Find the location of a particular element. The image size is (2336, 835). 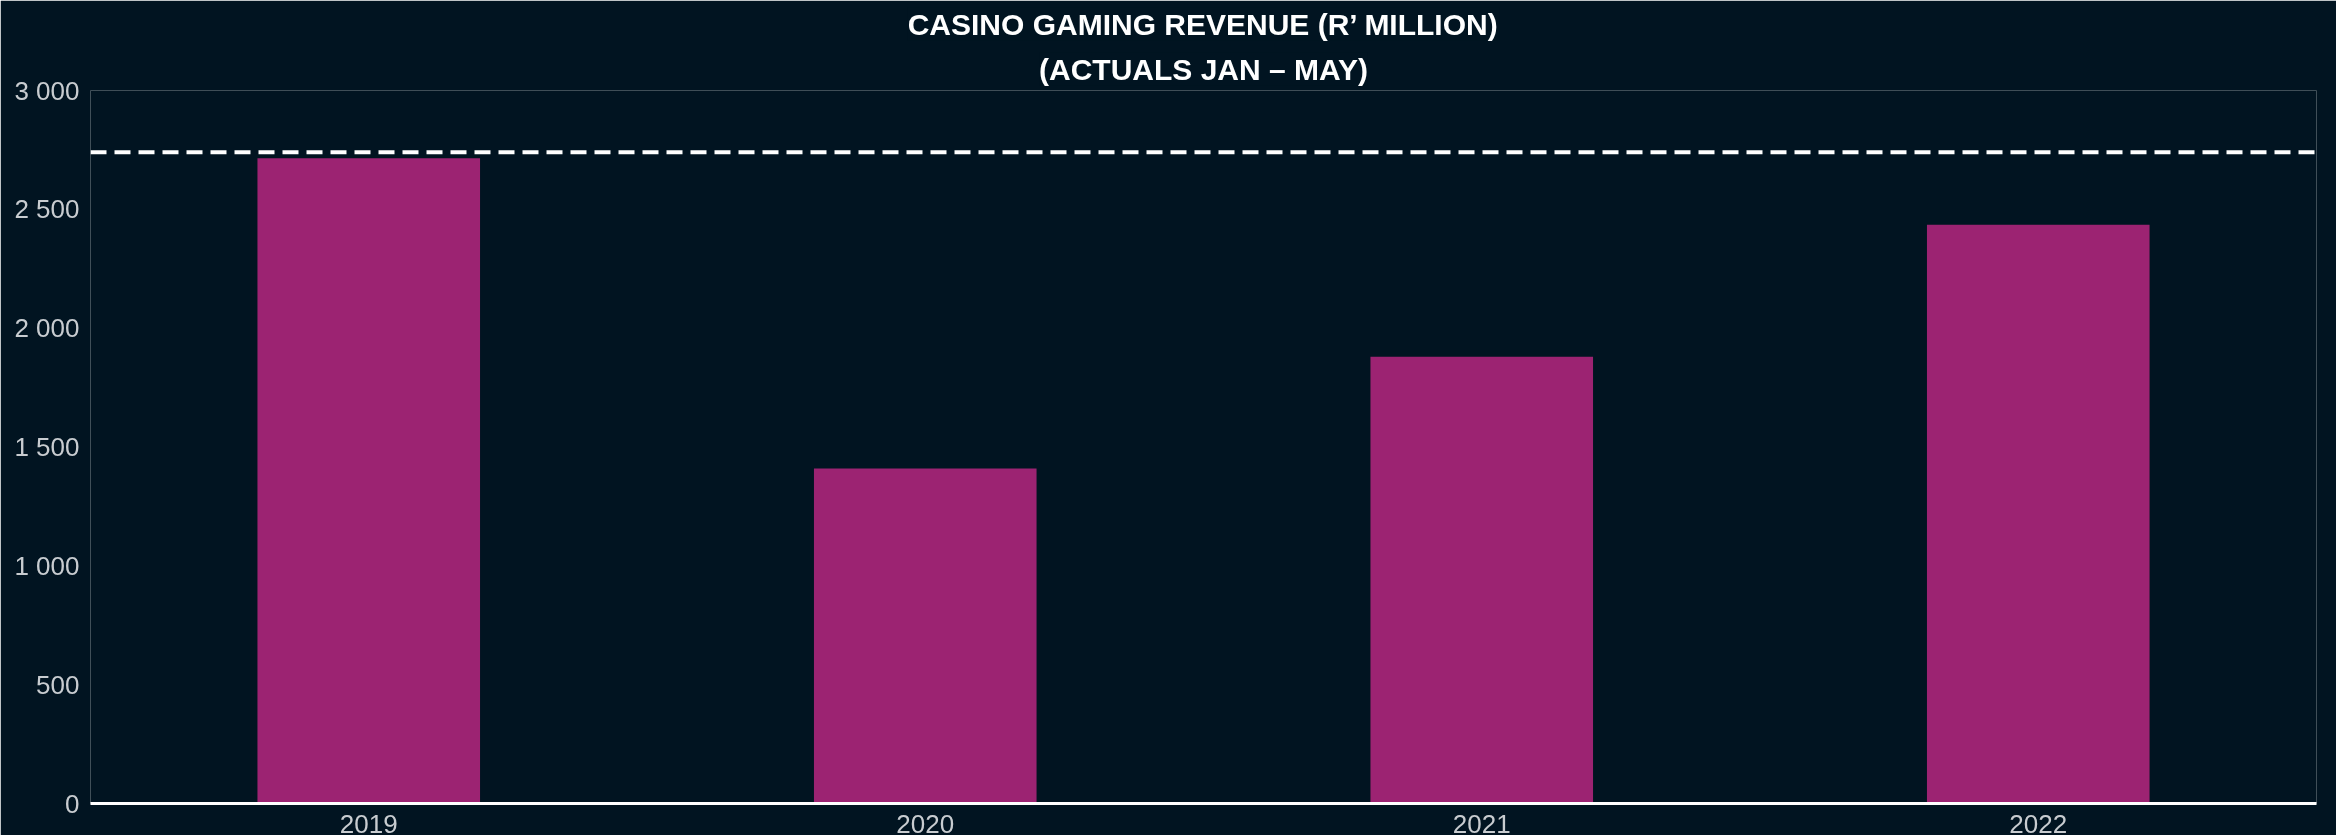

y-tick-label: 3 000 is located at coordinates (47, 90).